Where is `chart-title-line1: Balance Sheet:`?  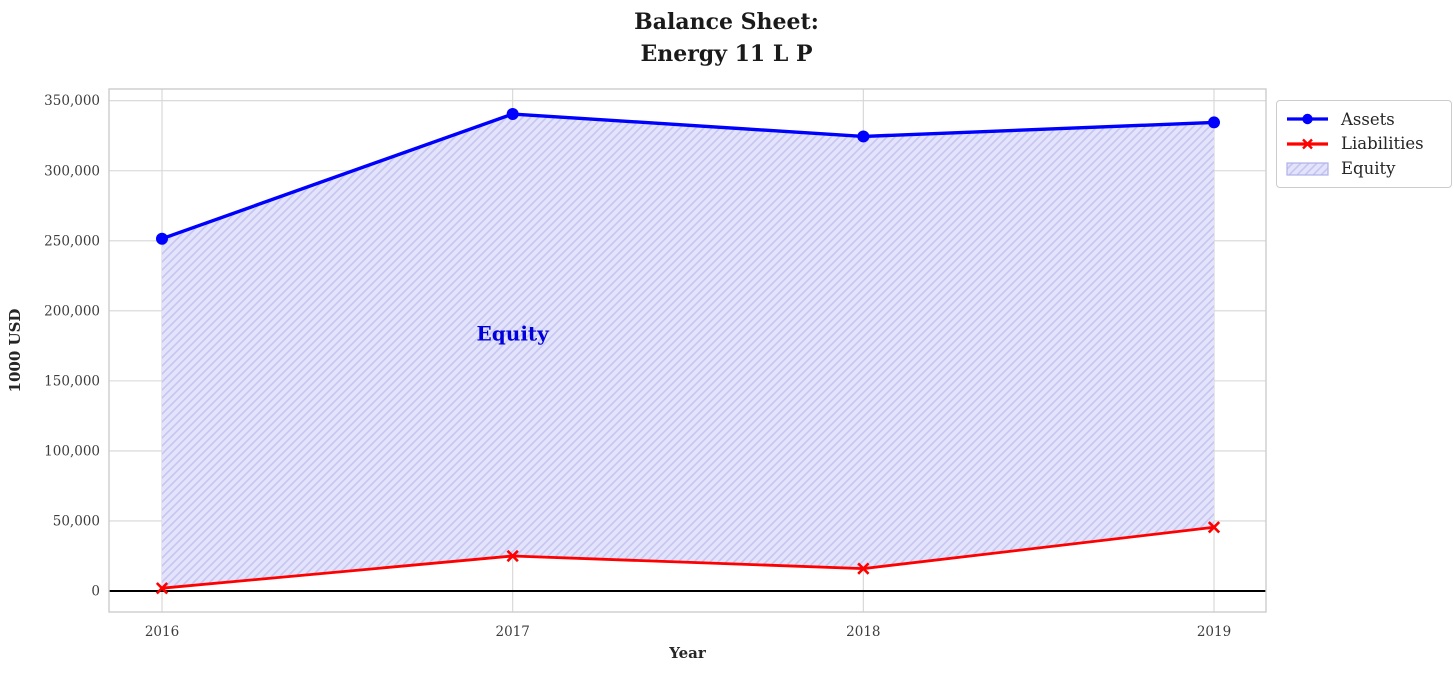 chart-title-line1: Balance Sheet: is located at coordinates (726, 22).